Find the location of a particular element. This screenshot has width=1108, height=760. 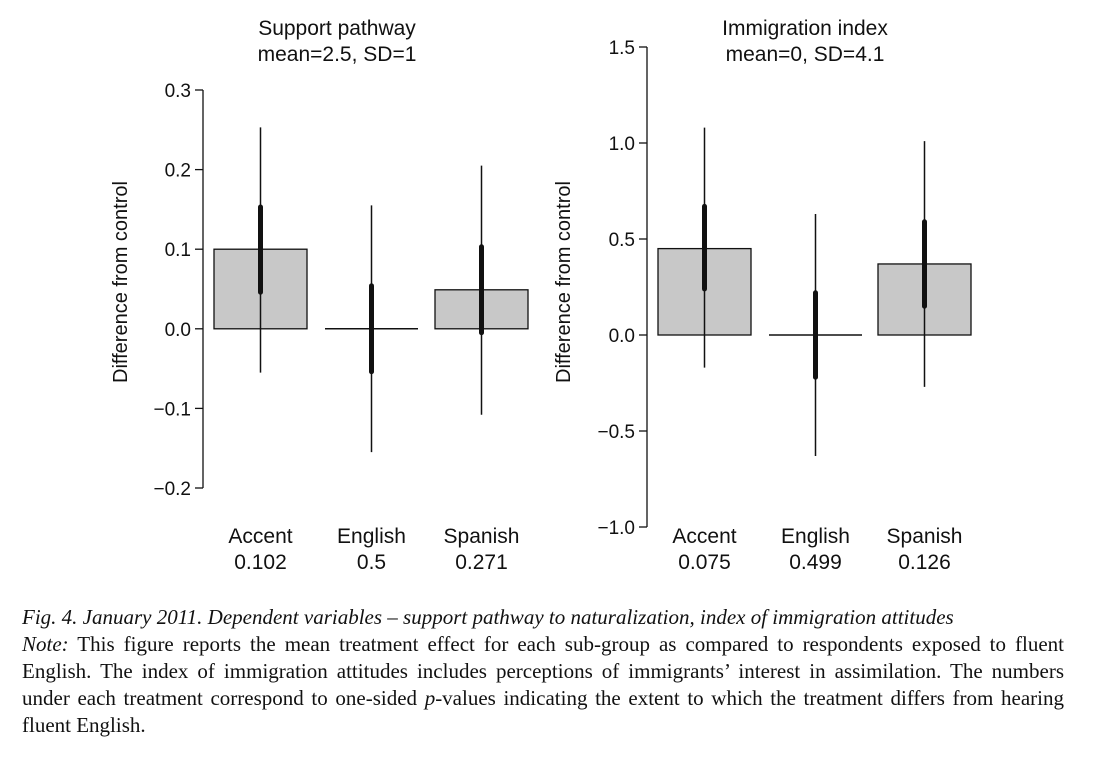

chart1-y-axis-label: Difference from control is located at coordinates (121, 282).